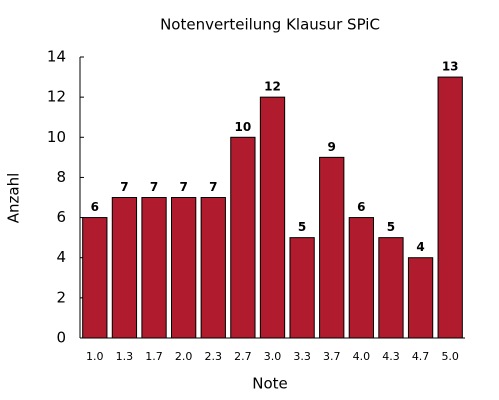 Image resolution: width=499 pixels, height=400 pixels. What do you see at coordinates (56, 137) in the screenshot?
I see `y-tick-label: 10` at bounding box center [56, 137].